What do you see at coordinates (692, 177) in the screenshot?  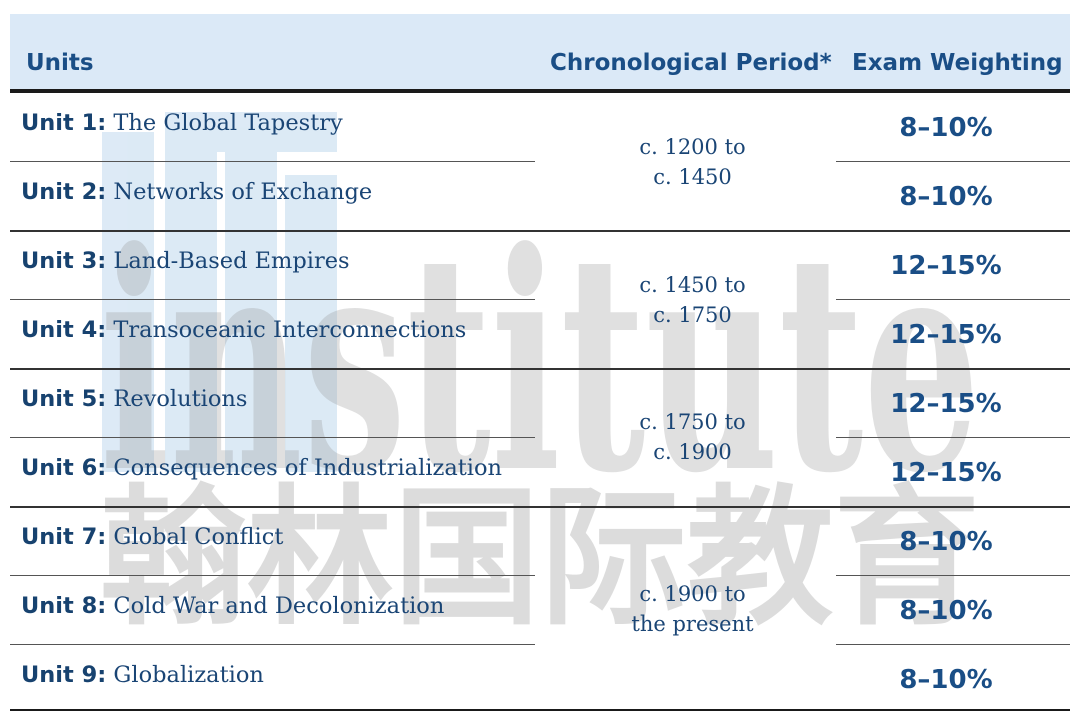 I see `period-end: c. 1450` at bounding box center [692, 177].